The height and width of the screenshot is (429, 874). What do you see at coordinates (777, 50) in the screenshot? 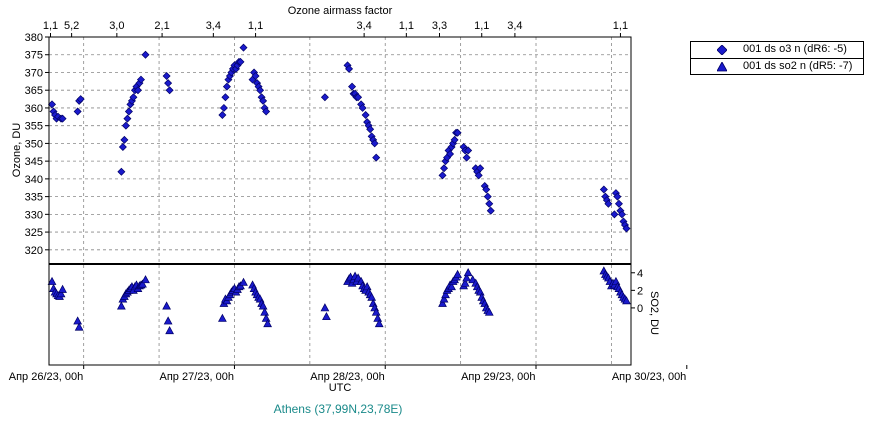
I see `legend-item-o3: 001 ds o3 n (dR6: -5)` at bounding box center [777, 50].